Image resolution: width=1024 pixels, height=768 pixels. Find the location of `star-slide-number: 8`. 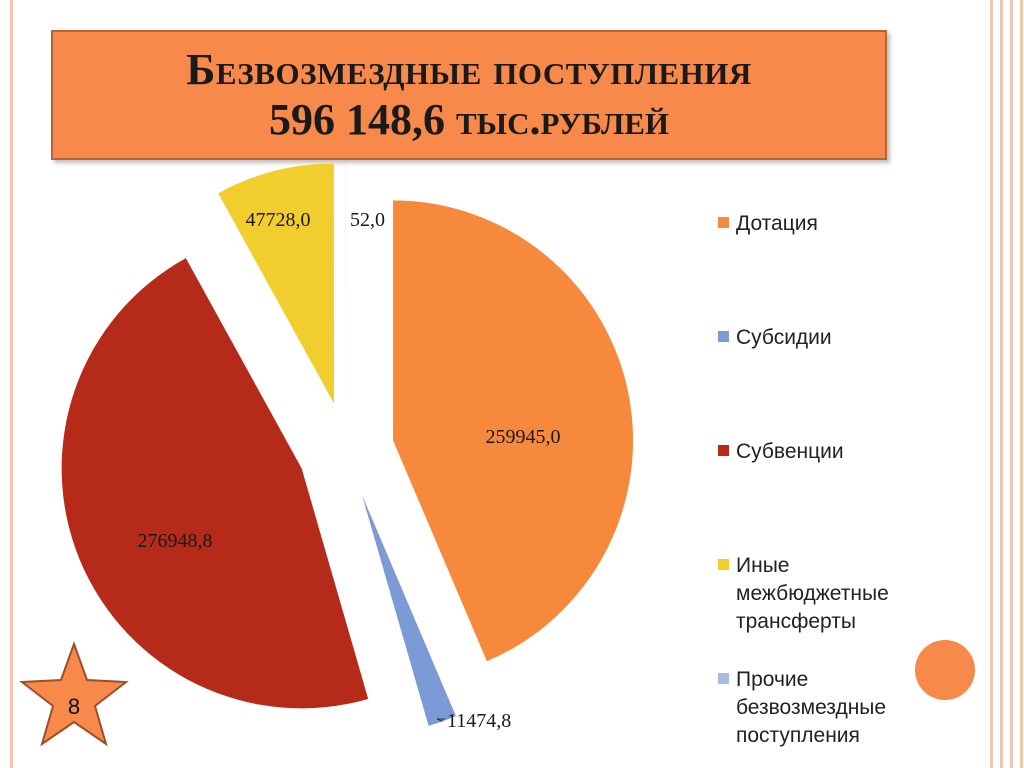

star-slide-number: 8 is located at coordinates (74, 694).